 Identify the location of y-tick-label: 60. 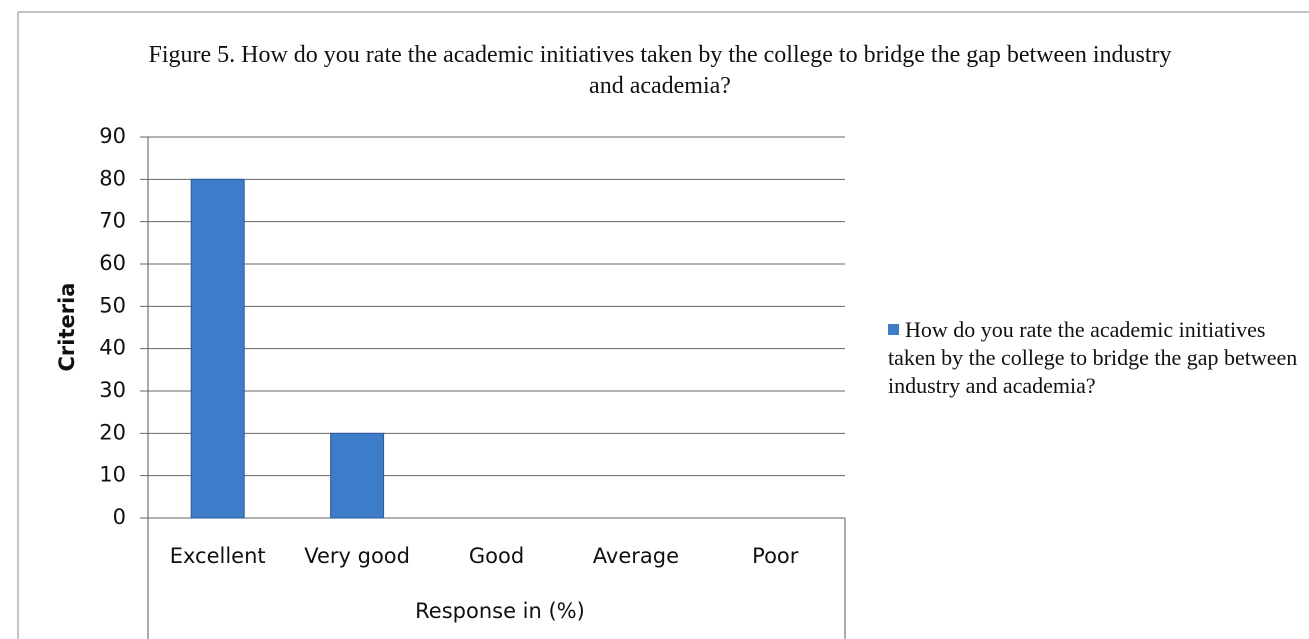
(112, 263).